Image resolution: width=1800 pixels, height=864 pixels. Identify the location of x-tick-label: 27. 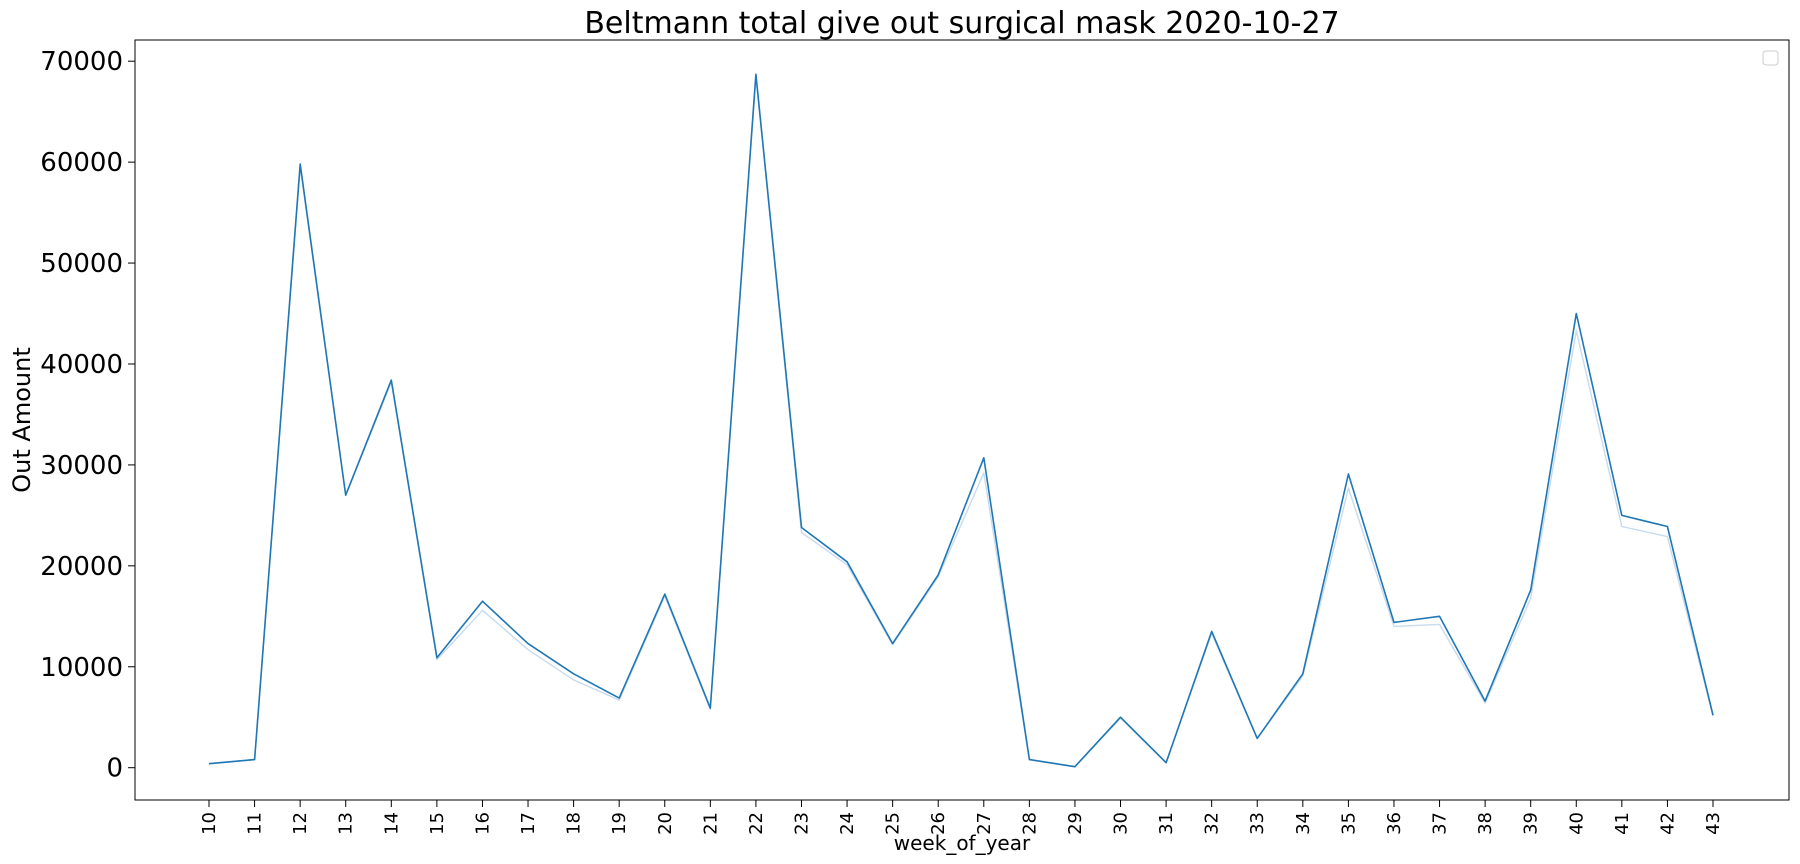
(984, 823).